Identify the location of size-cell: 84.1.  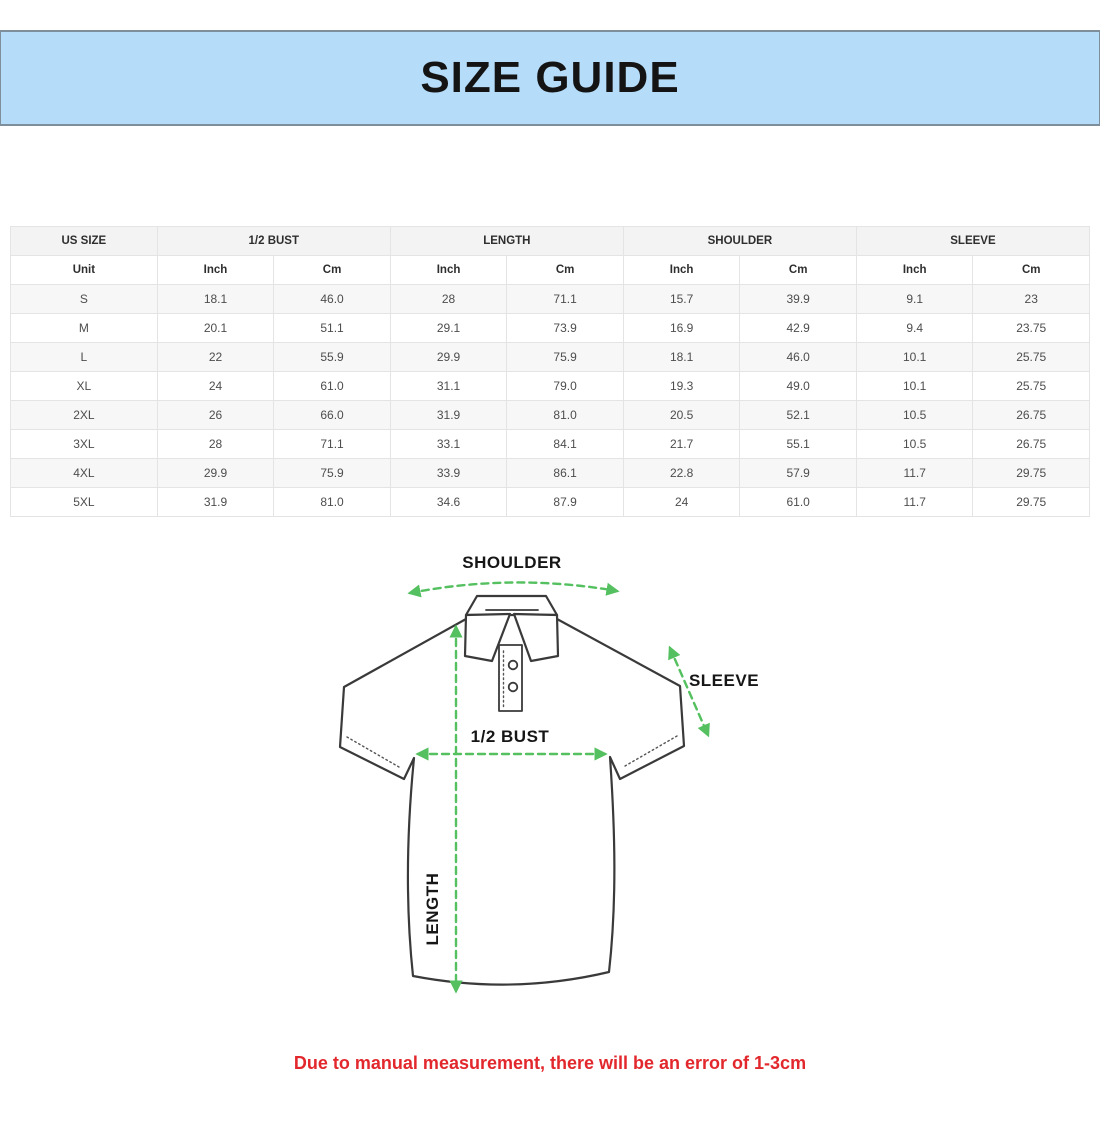
(565, 444).